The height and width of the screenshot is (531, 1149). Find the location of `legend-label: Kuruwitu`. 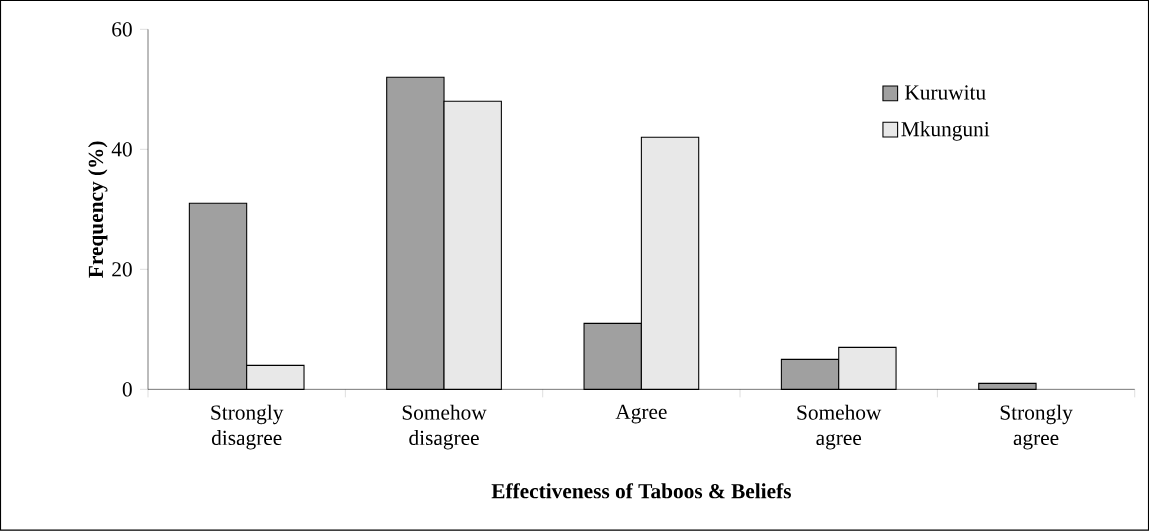

legend-label: Kuruwitu is located at coordinates (945, 92).